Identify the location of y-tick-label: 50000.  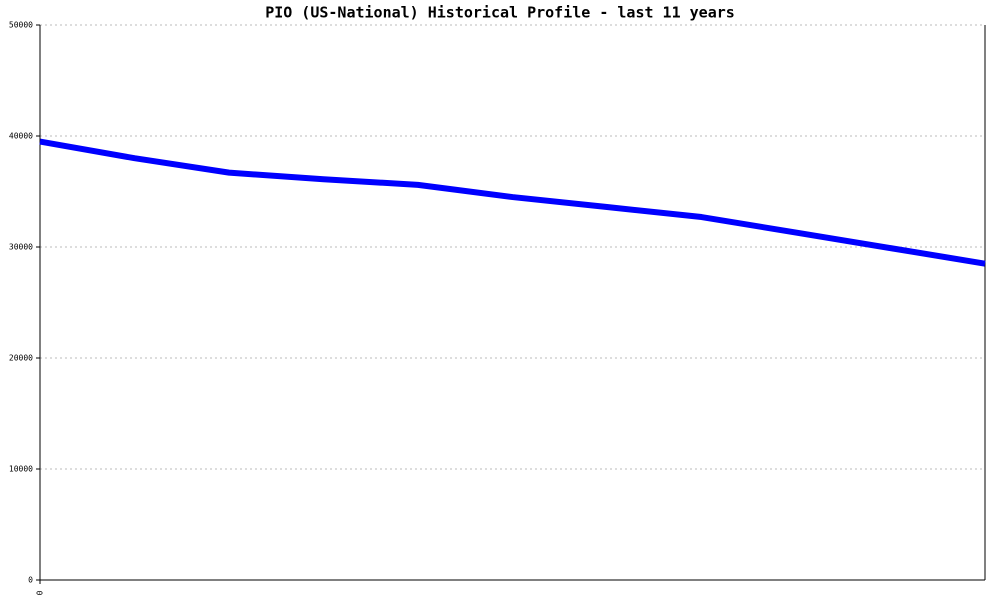
(21, 25).